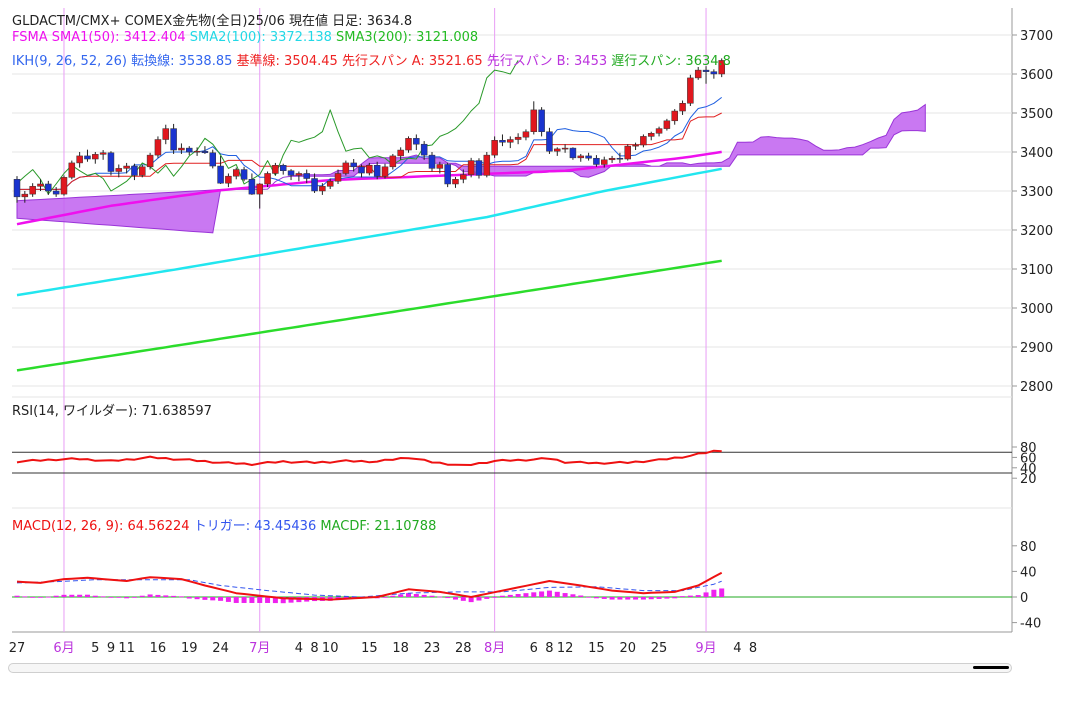 Image resolution: width=1076 pixels, height=701 pixels. I want to click on date-tick-label: 5, so click(95, 648).